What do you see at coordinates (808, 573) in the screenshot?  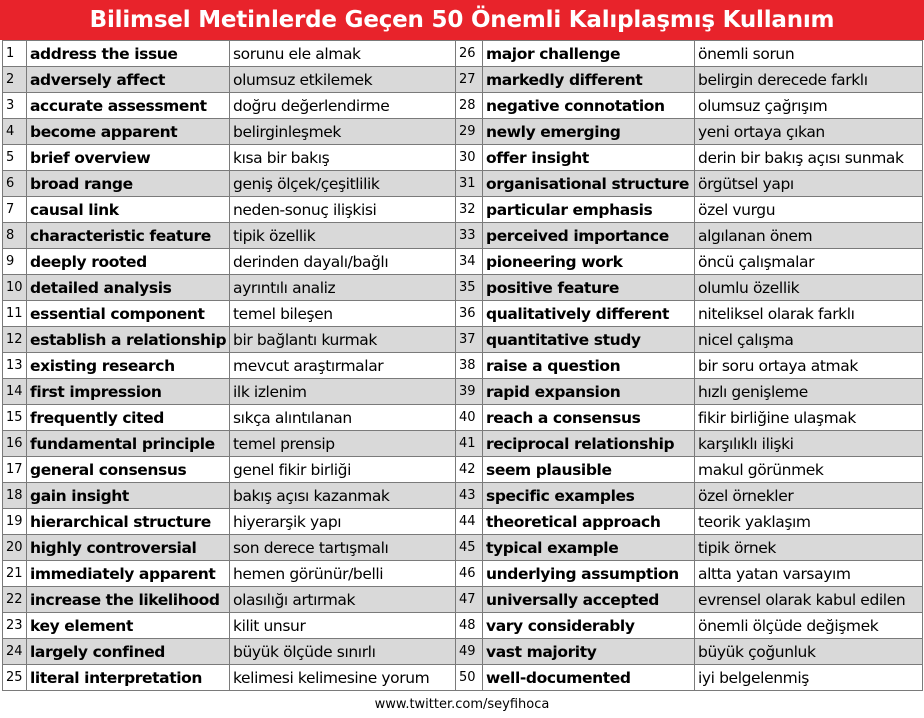 I see `turkish-translation: altta yatan varsayım` at bounding box center [808, 573].